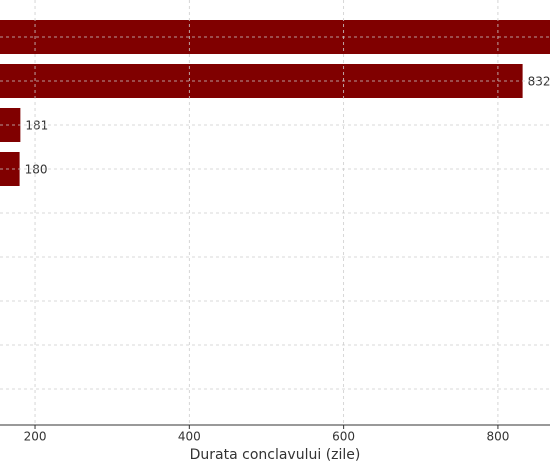 This screenshot has width=550, height=473. I want to click on value-label: 832, so click(539, 82).